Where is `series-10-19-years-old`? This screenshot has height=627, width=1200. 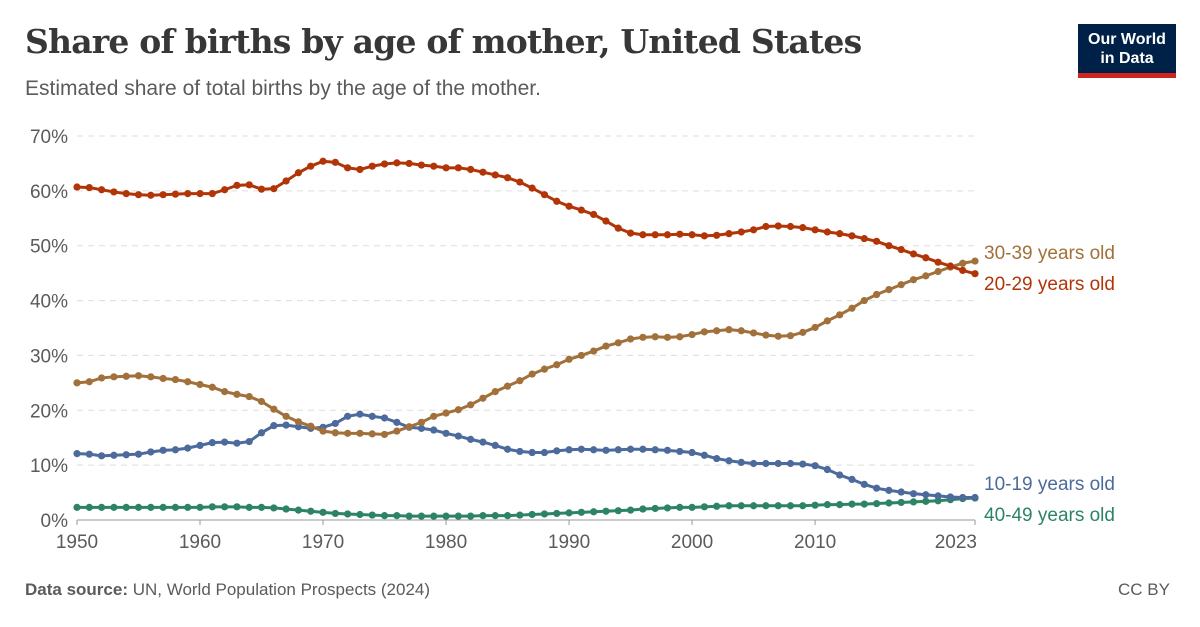 series-10-19-years-old is located at coordinates (526, 456).